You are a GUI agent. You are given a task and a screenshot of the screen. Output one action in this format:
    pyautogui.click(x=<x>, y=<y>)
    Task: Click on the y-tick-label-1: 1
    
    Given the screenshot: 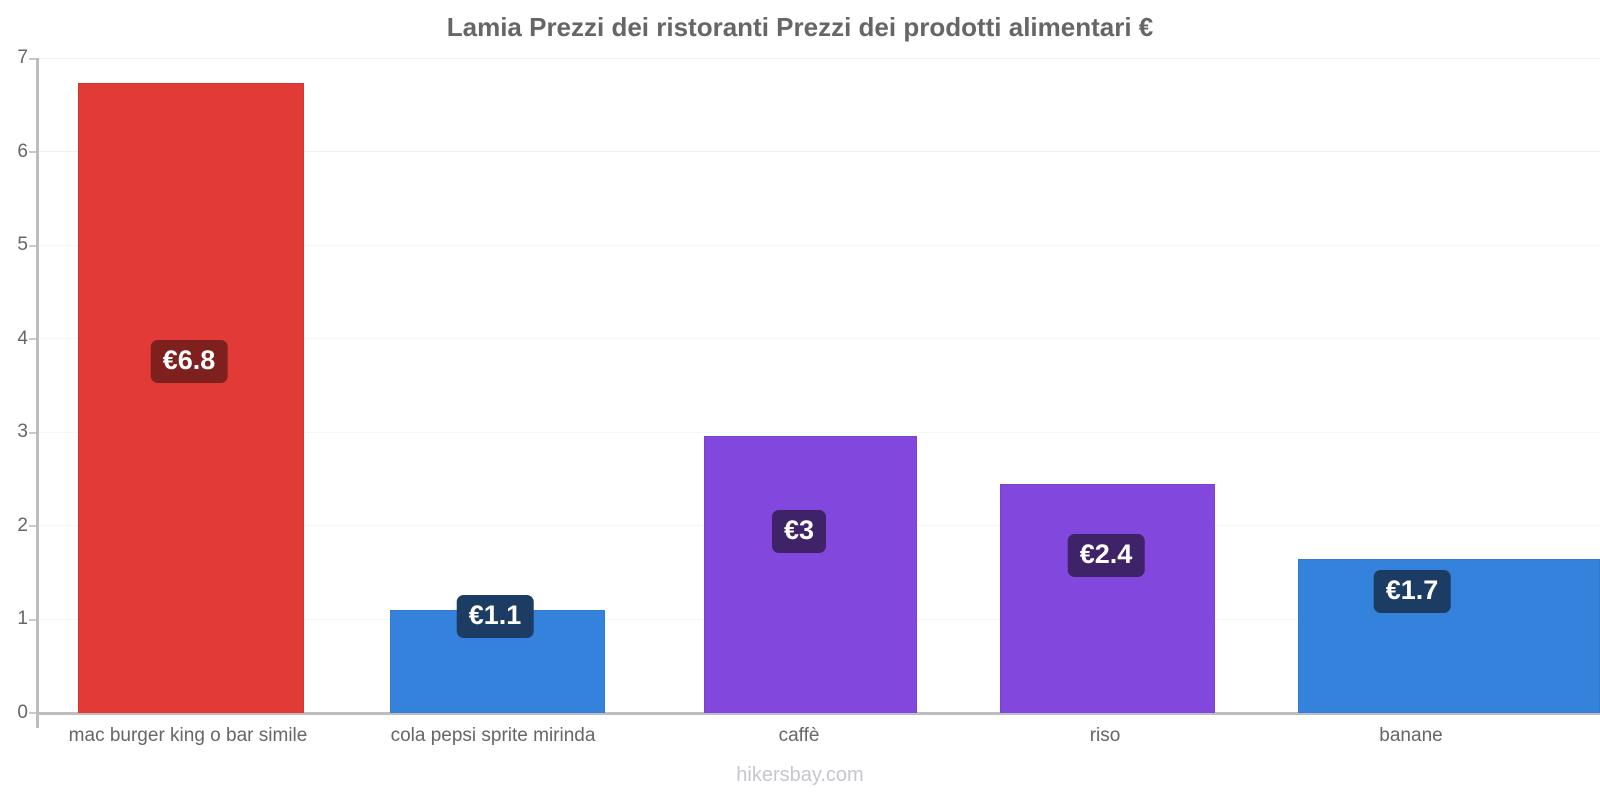 What is the action you would take?
    pyautogui.click(x=22, y=618)
    